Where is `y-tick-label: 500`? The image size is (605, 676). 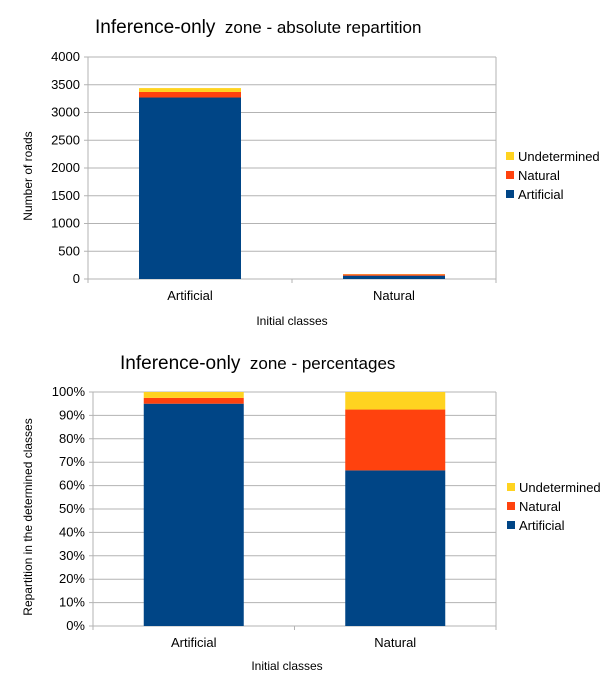
y-tick-label: 500 is located at coordinates (69, 250).